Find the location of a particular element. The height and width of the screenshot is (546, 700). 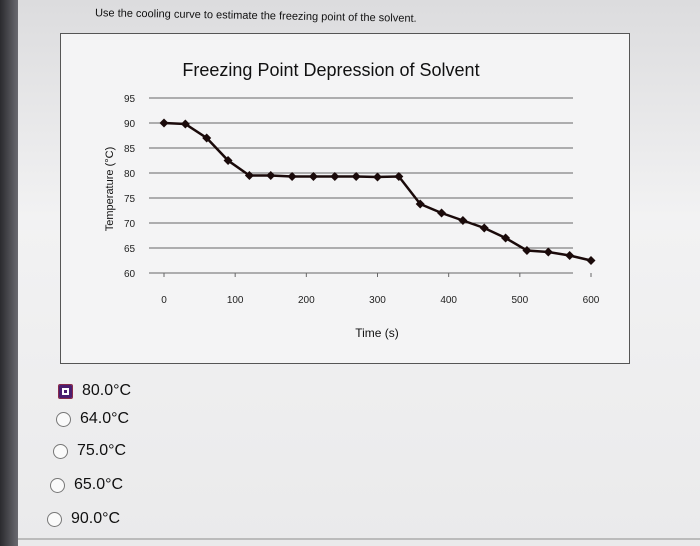

option-64: 64.0°C is located at coordinates (92, 419).